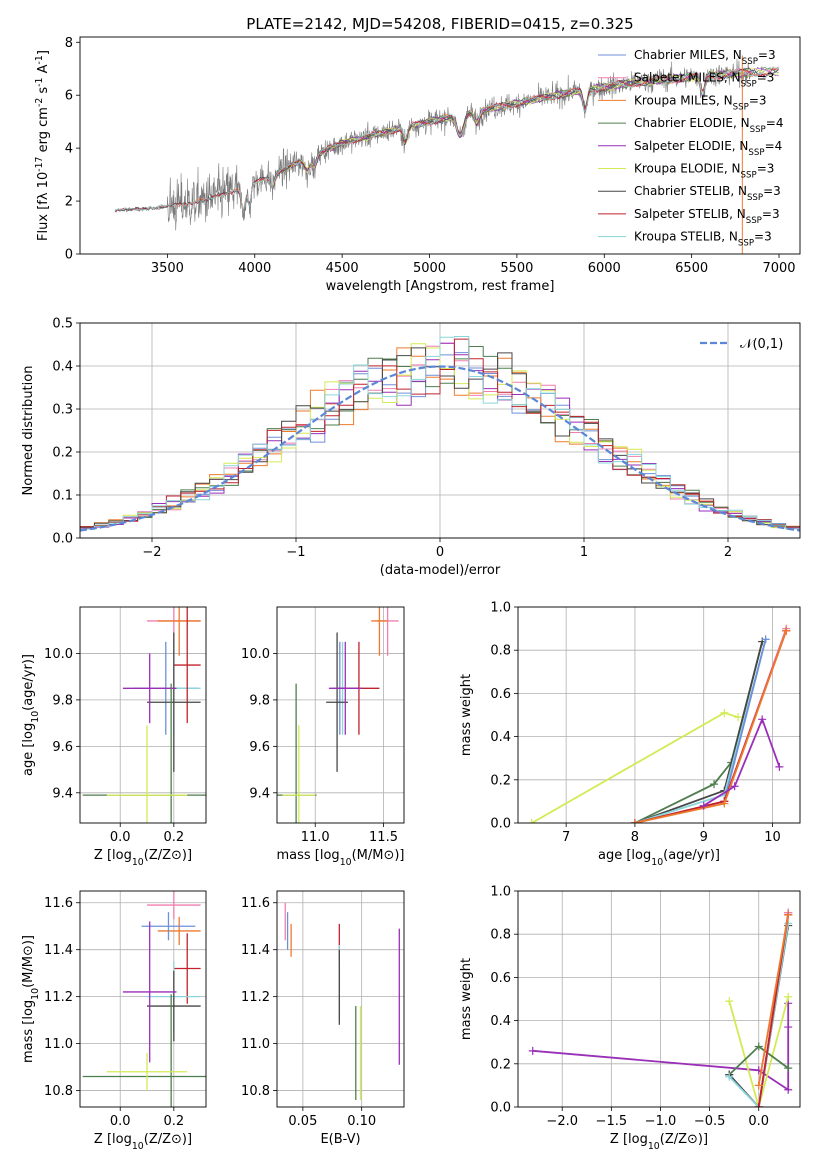 This screenshot has height=1170, width=819. What do you see at coordinates (741, 344) in the screenshot?
I see `legend: 𝒩(0,1)` at bounding box center [741, 344].